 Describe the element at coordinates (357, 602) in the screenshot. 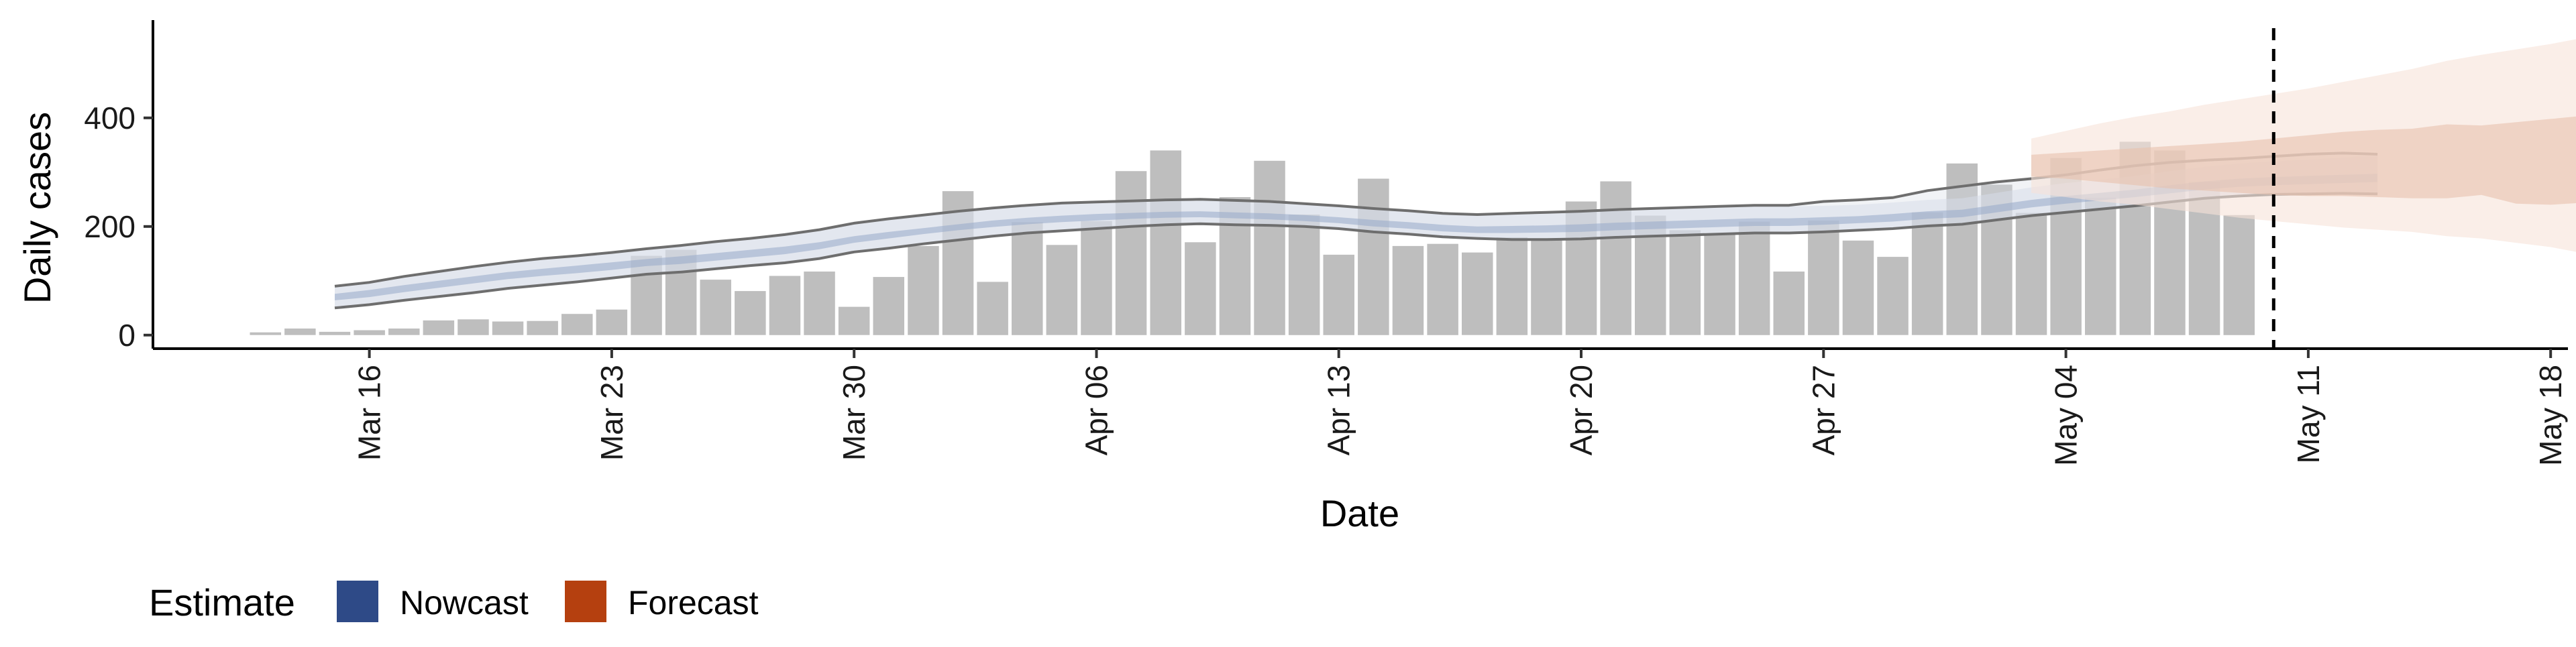

I see `legend-swatch-nowcast` at that location.